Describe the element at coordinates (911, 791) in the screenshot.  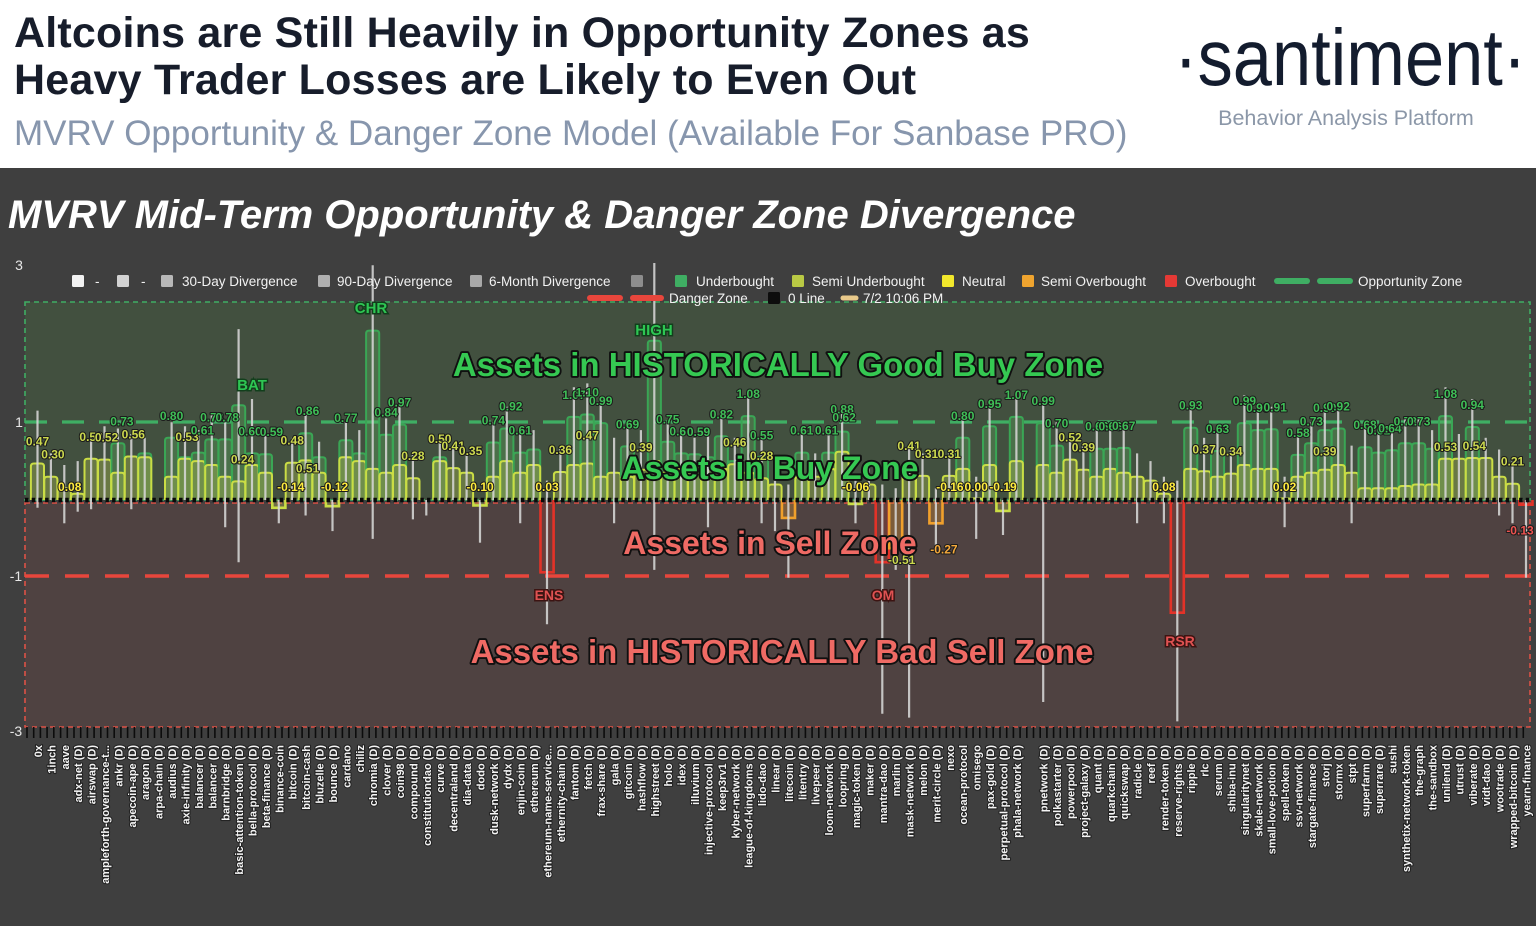
I see `svg-text: mask-network (D)` at that location.